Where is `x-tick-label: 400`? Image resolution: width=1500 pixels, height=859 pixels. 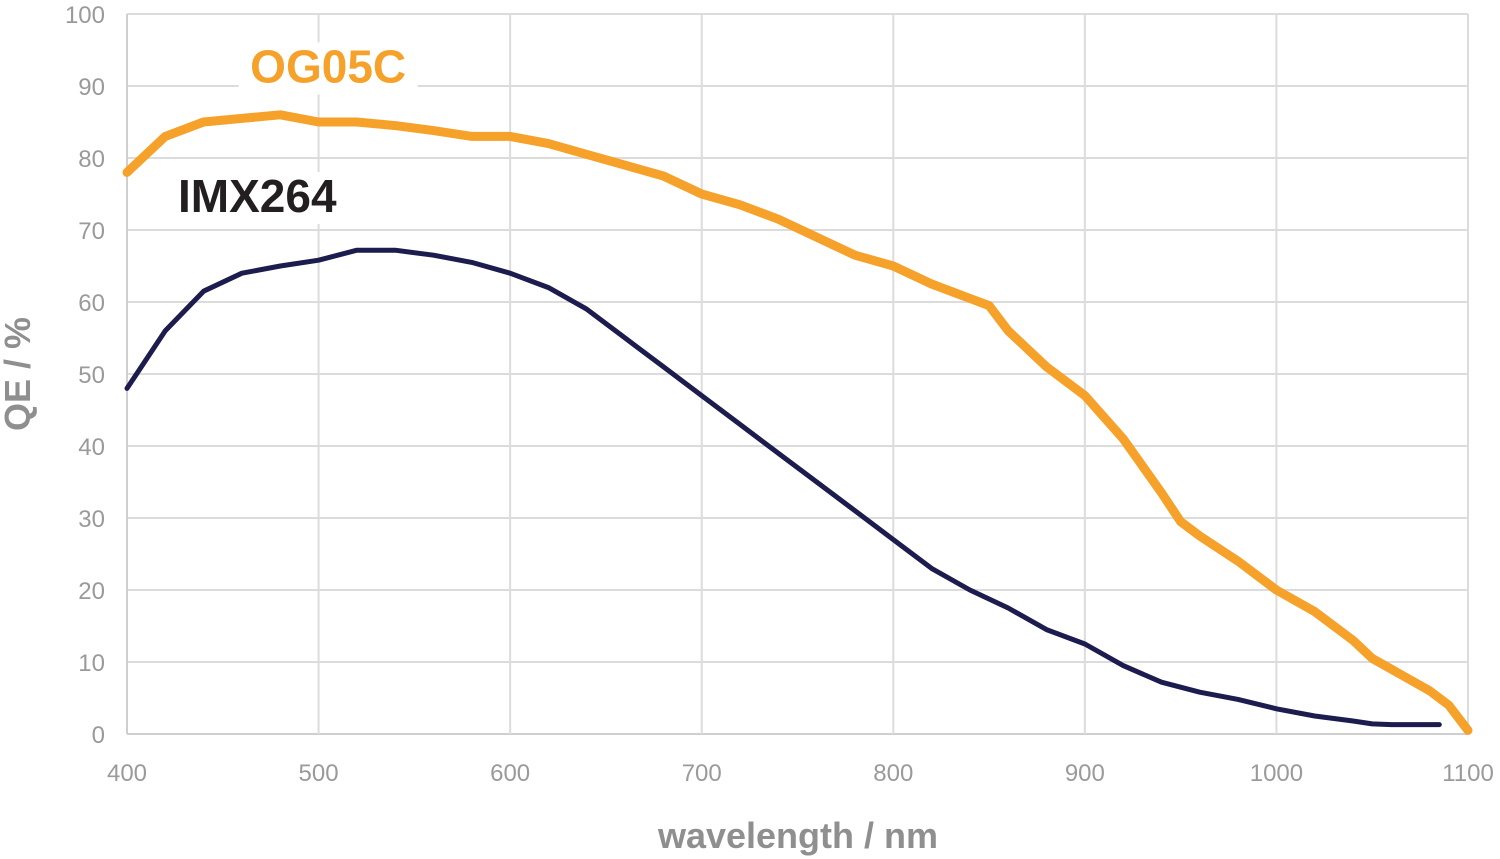 x-tick-label: 400 is located at coordinates (127, 773).